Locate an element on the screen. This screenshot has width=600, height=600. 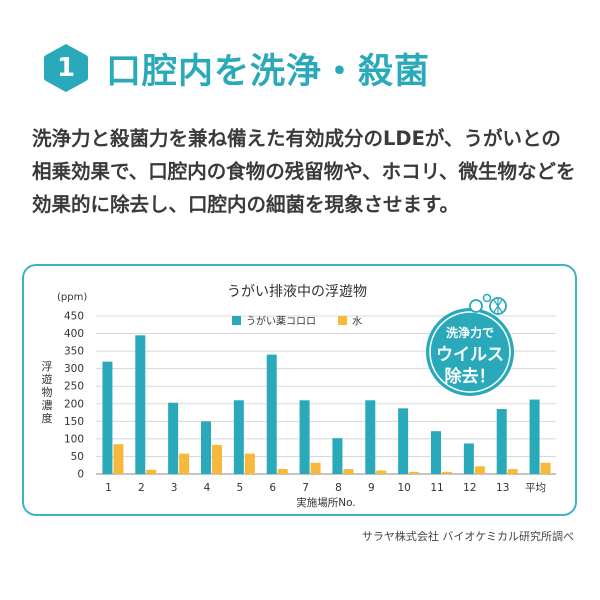
y-axis-label-char: 遊 is located at coordinates (47, 379).